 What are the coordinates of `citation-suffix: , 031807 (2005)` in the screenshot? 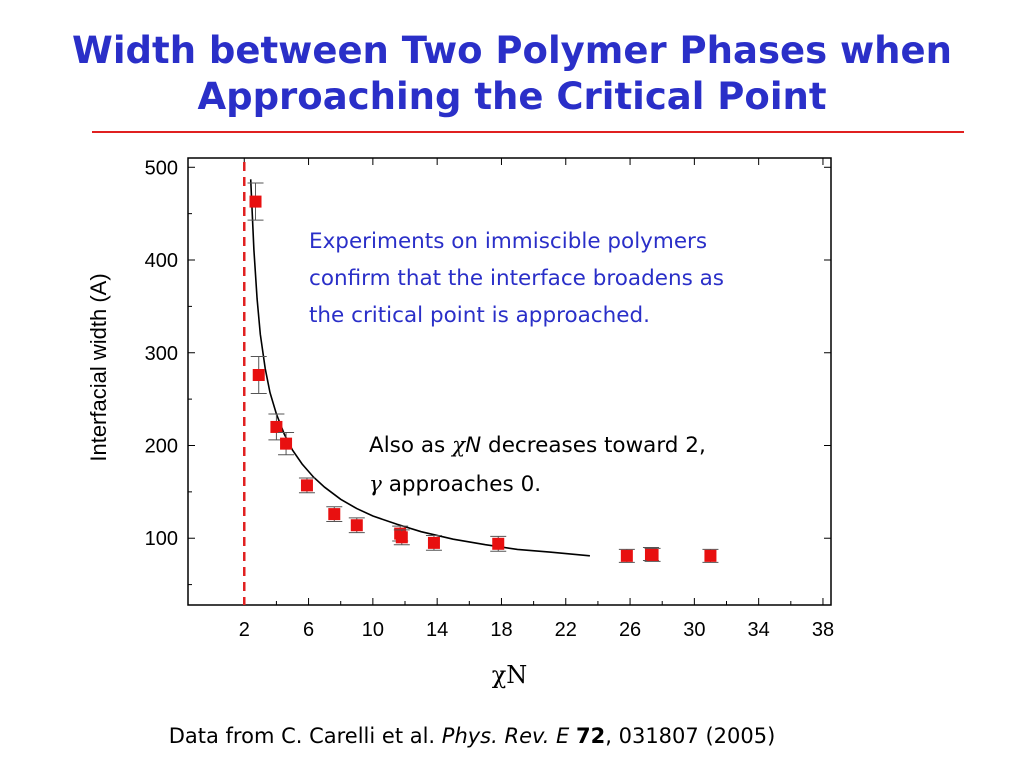 It's located at (690, 736).